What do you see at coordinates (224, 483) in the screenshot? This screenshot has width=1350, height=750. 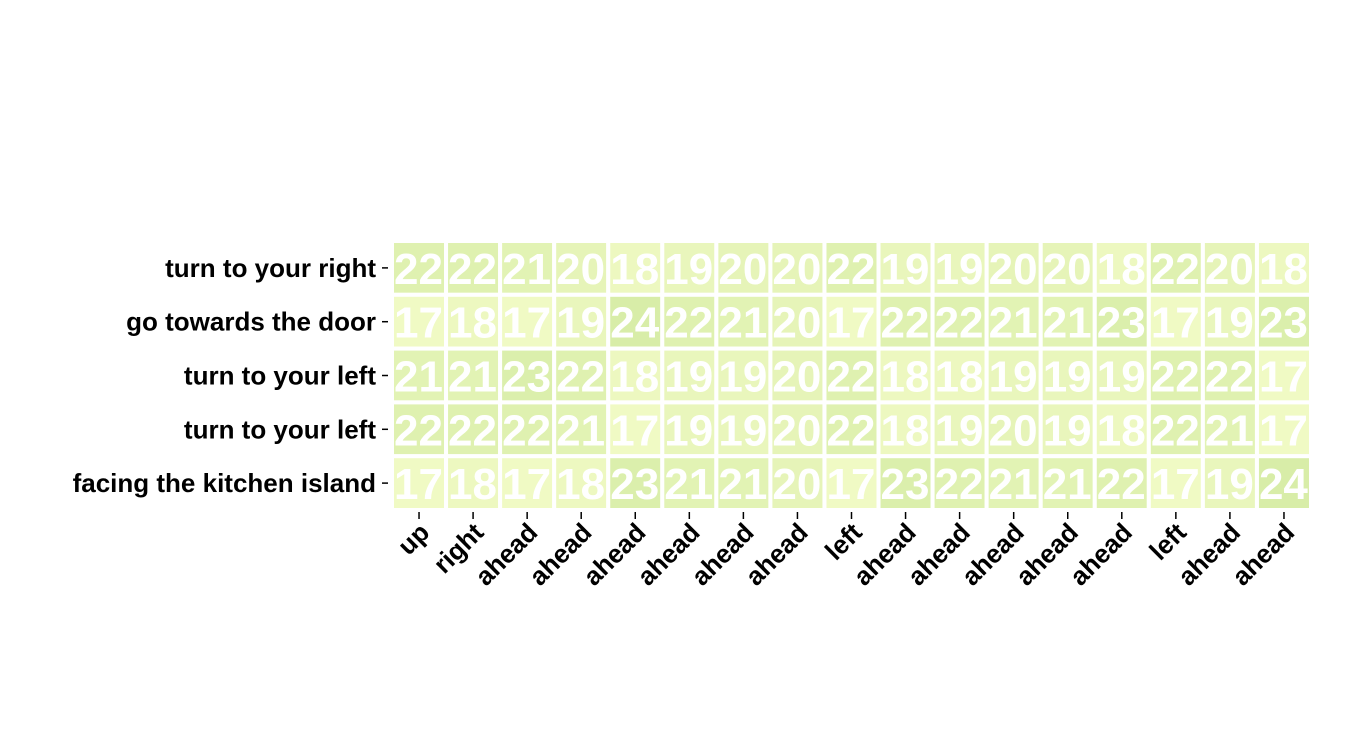 I see `row-label: facing the kitchen island` at bounding box center [224, 483].